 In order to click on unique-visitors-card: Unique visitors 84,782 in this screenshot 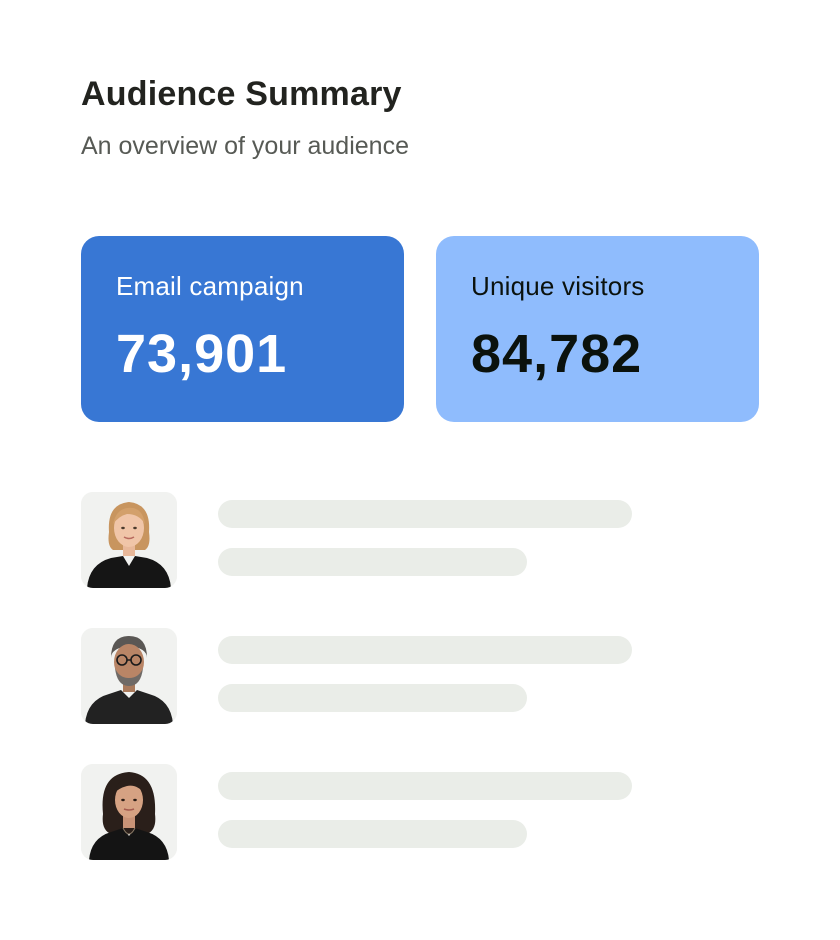, I will do `click(597, 329)`.